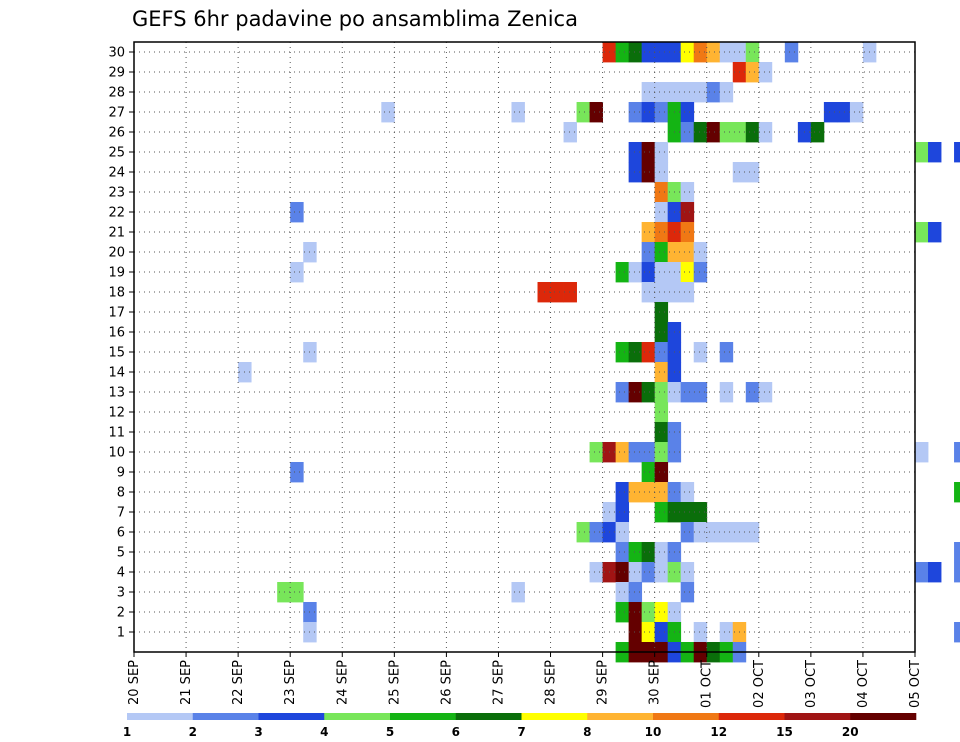  I want to click on legend-label: 2, so click(193, 732).